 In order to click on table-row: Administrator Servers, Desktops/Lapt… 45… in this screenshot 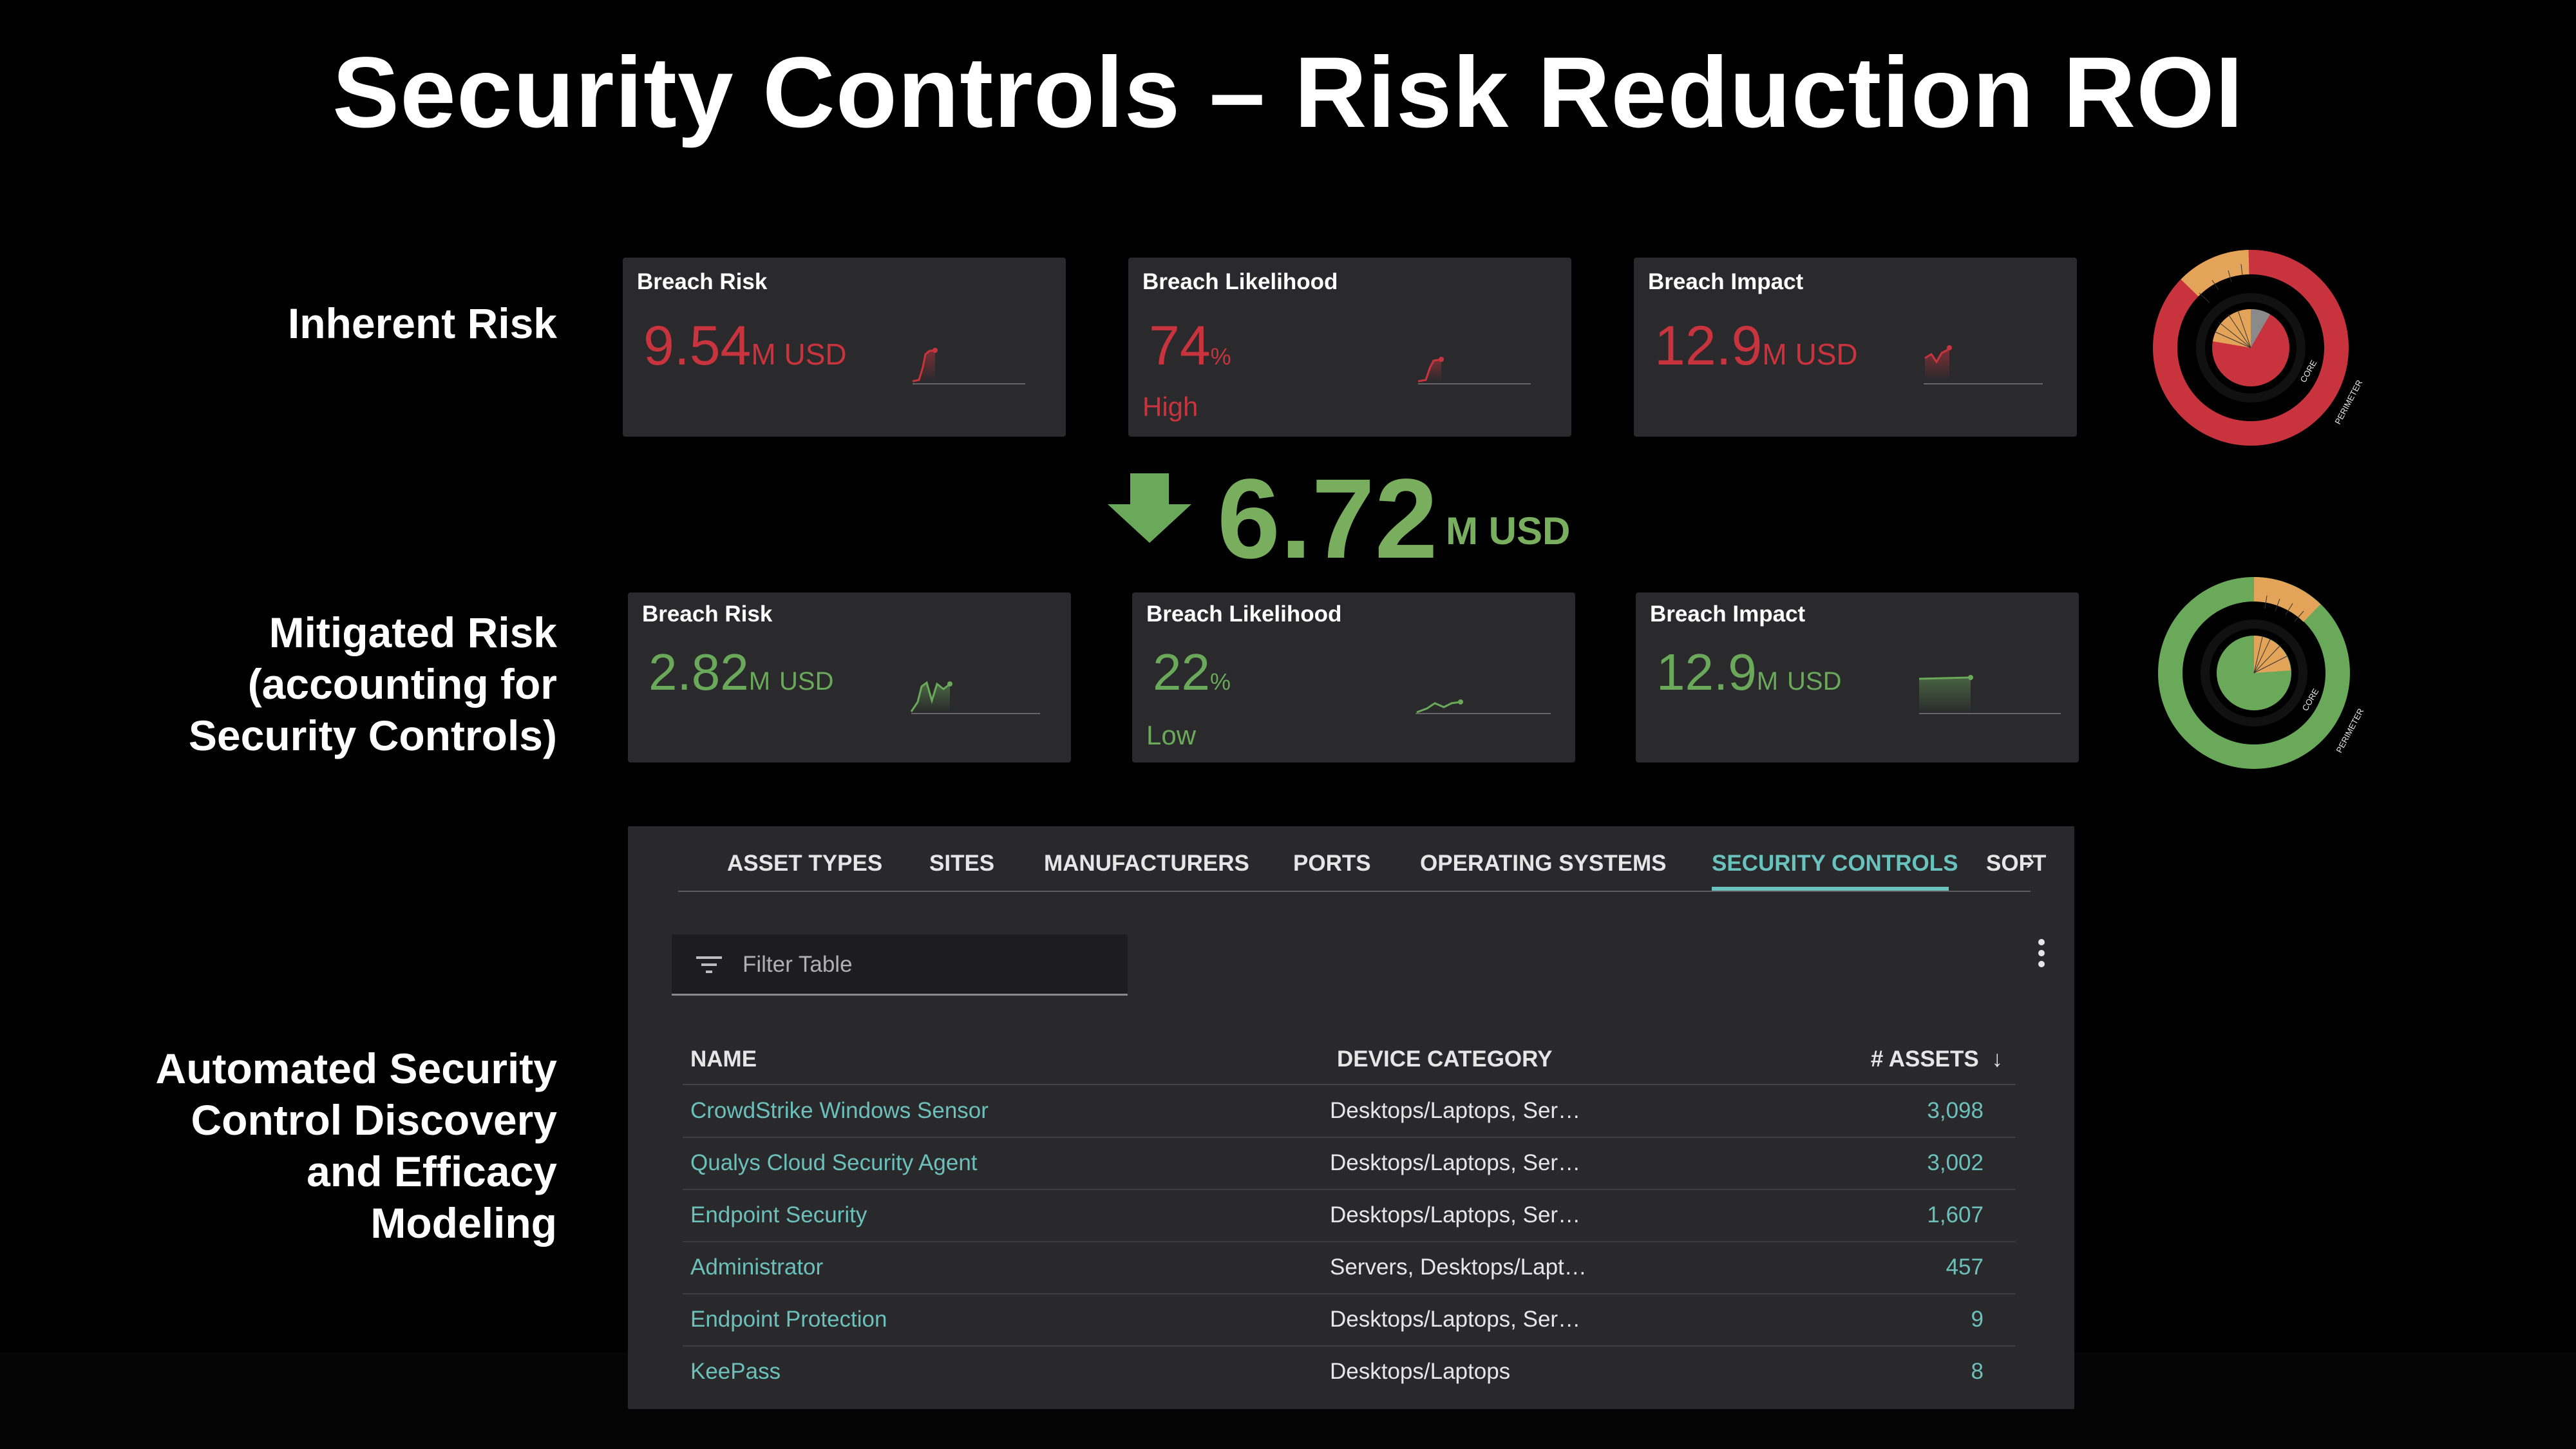, I will do `click(1349, 1268)`.